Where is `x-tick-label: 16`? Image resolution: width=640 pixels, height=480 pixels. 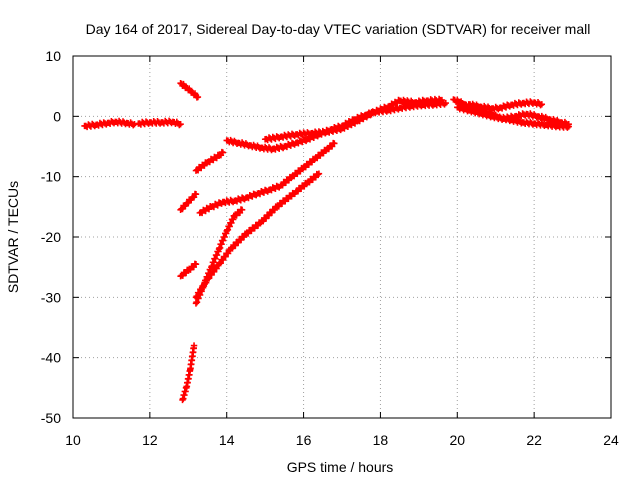
x-tick-label: 16 is located at coordinates (304, 440).